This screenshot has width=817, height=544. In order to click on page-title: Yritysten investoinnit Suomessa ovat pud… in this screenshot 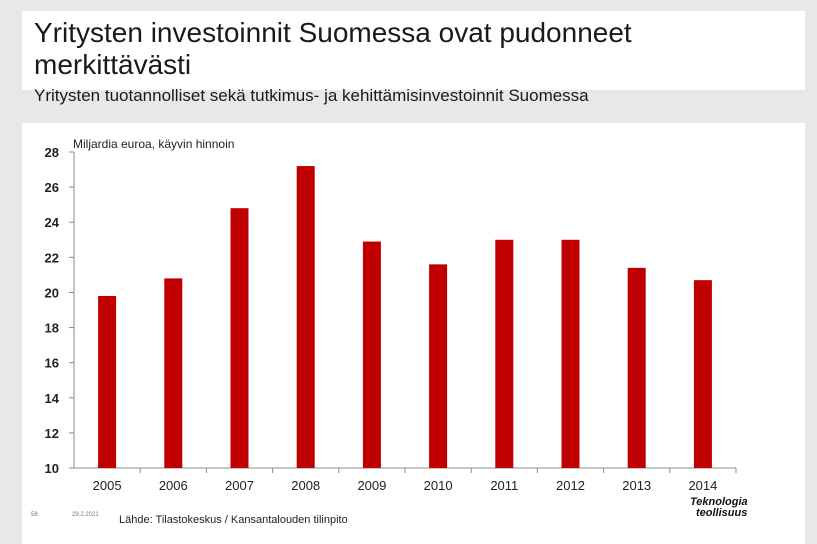, I will do `click(333, 48)`.